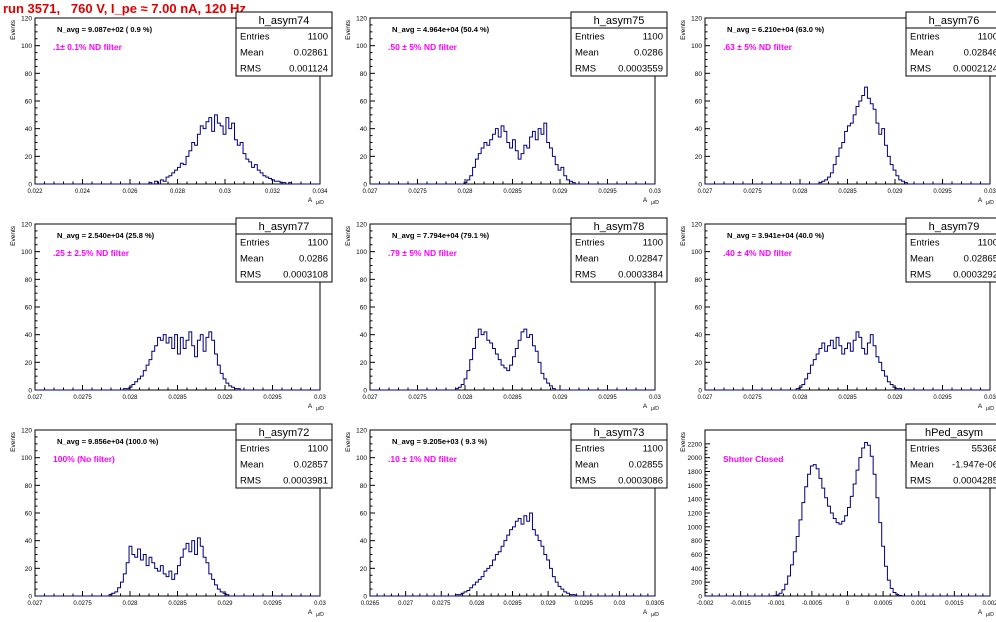  Describe the element at coordinates (954, 227) in the screenshot. I see `histogram-name: h_asym79` at that location.